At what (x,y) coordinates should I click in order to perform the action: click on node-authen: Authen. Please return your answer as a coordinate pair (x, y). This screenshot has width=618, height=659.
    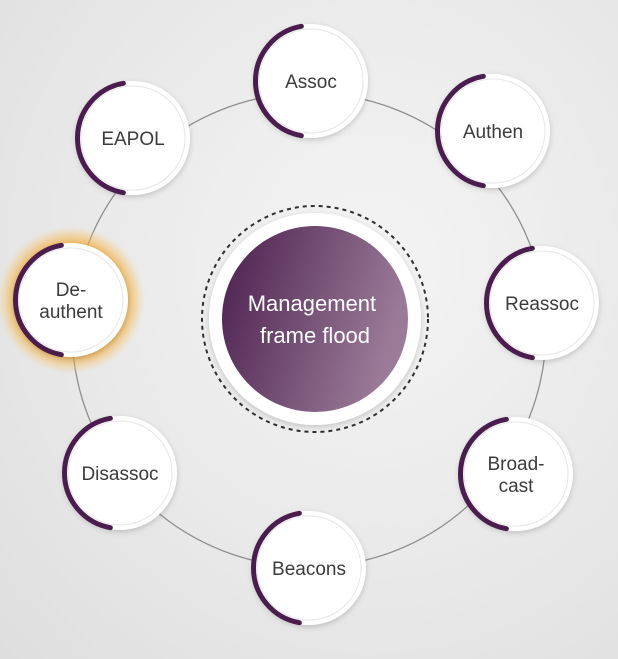
    Looking at the image, I should click on (492, 131).